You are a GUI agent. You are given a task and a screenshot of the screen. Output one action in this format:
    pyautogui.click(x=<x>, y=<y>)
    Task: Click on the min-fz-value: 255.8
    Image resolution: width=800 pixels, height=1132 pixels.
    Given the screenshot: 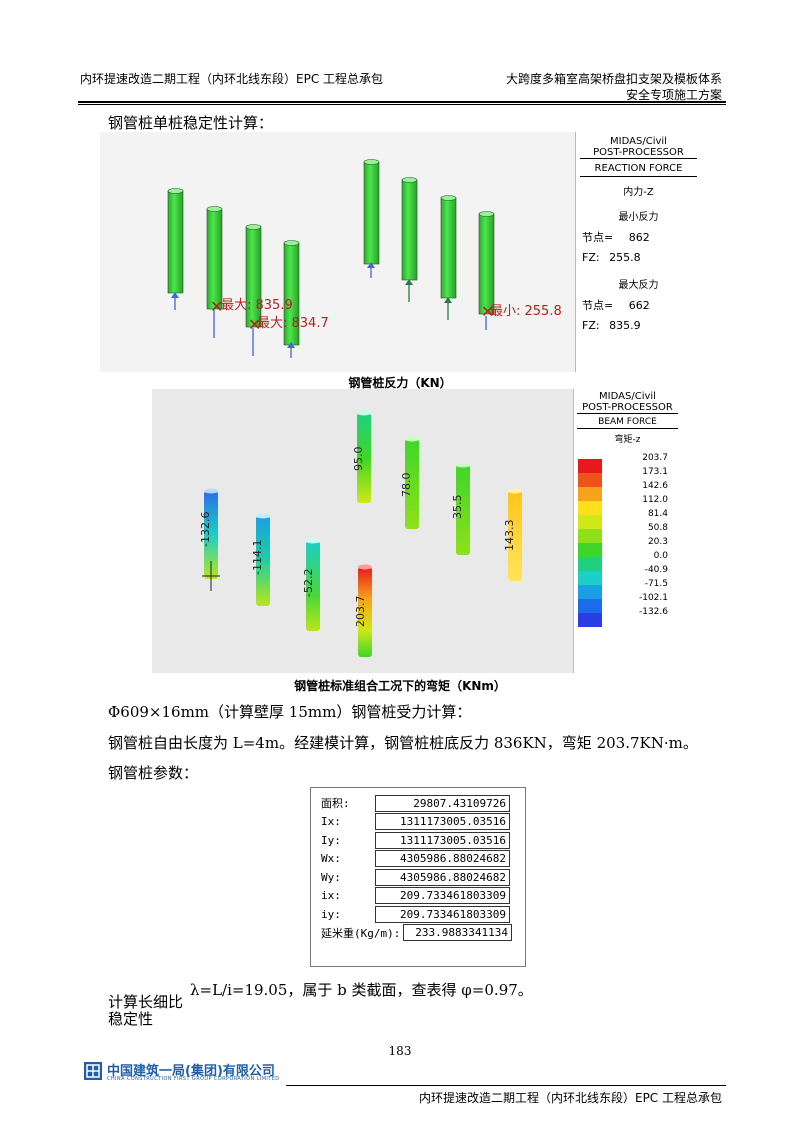 What is the action you would take?
    pyautogui.click(x=625, y=257)
    